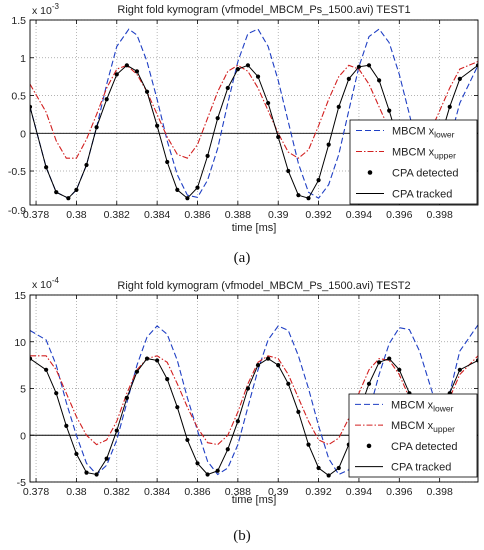  Describe the element at coordinates (20, 296) in the screenshot. I see `y-tick-label: 15` at that location.